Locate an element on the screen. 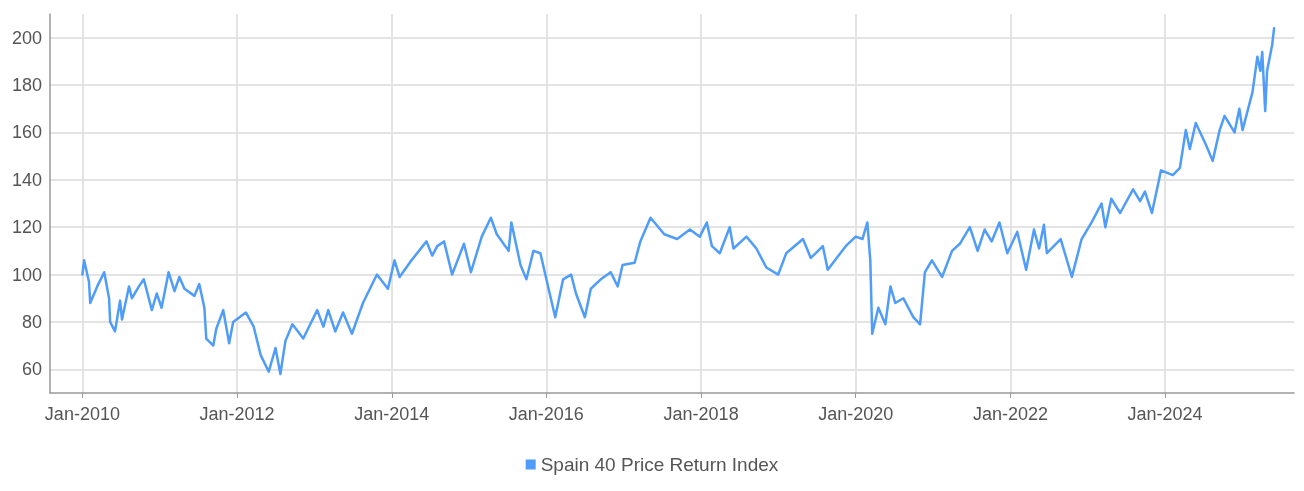 This screenshot has height=491, width=1304. x-tick-label: Jan-2010 is located at coordinates (82, 414).